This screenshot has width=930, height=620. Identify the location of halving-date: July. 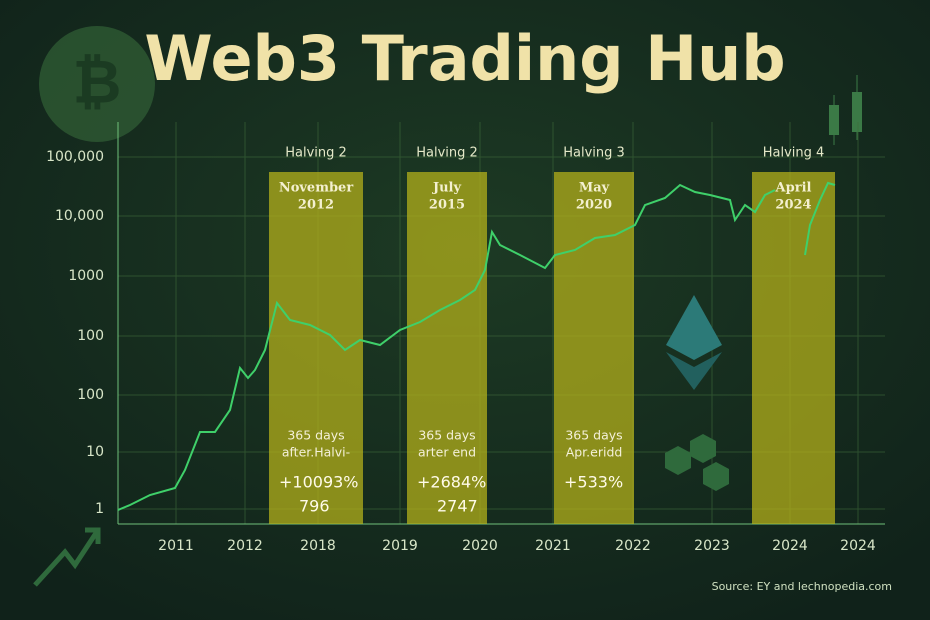
(447, 188).